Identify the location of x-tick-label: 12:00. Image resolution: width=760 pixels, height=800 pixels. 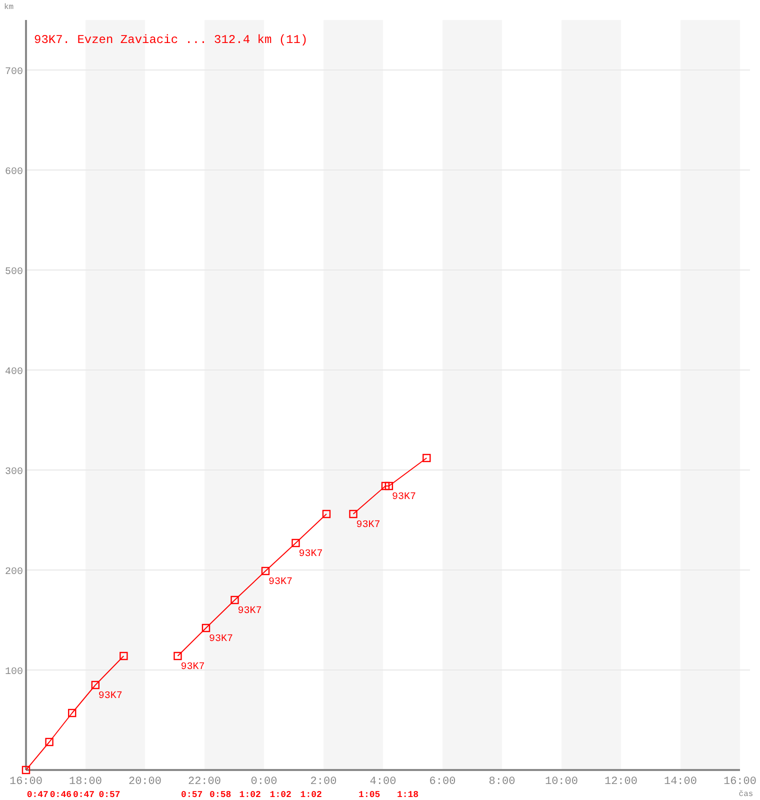
(621, 782).